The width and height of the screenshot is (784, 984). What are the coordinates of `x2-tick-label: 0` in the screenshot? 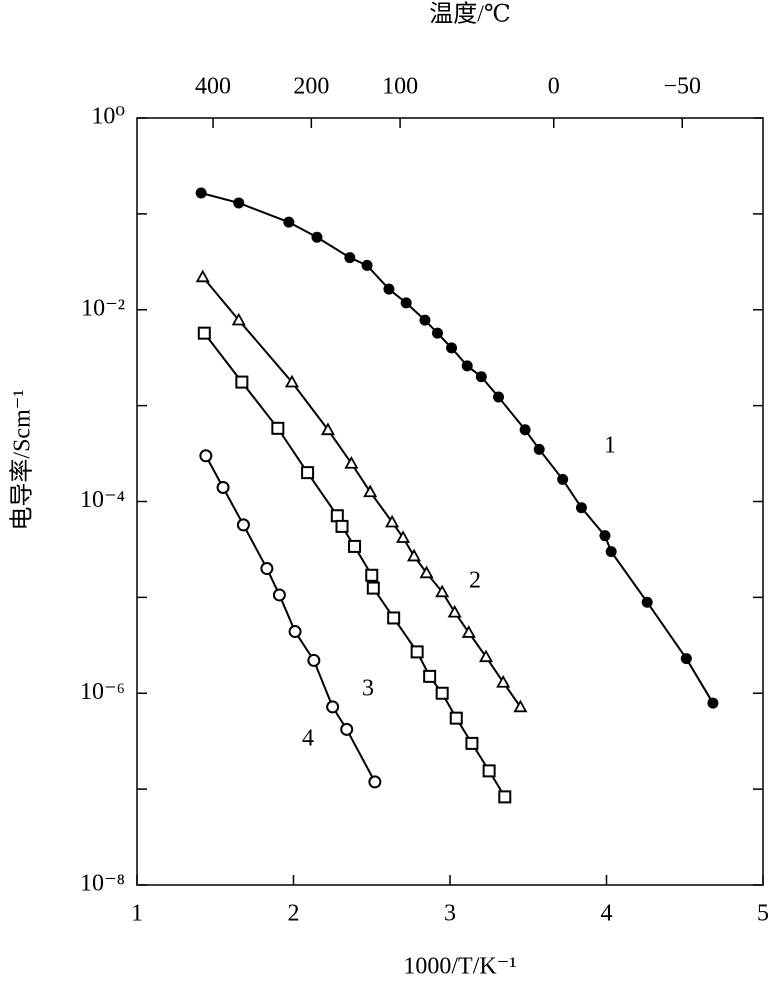 It's located at (554, 87).